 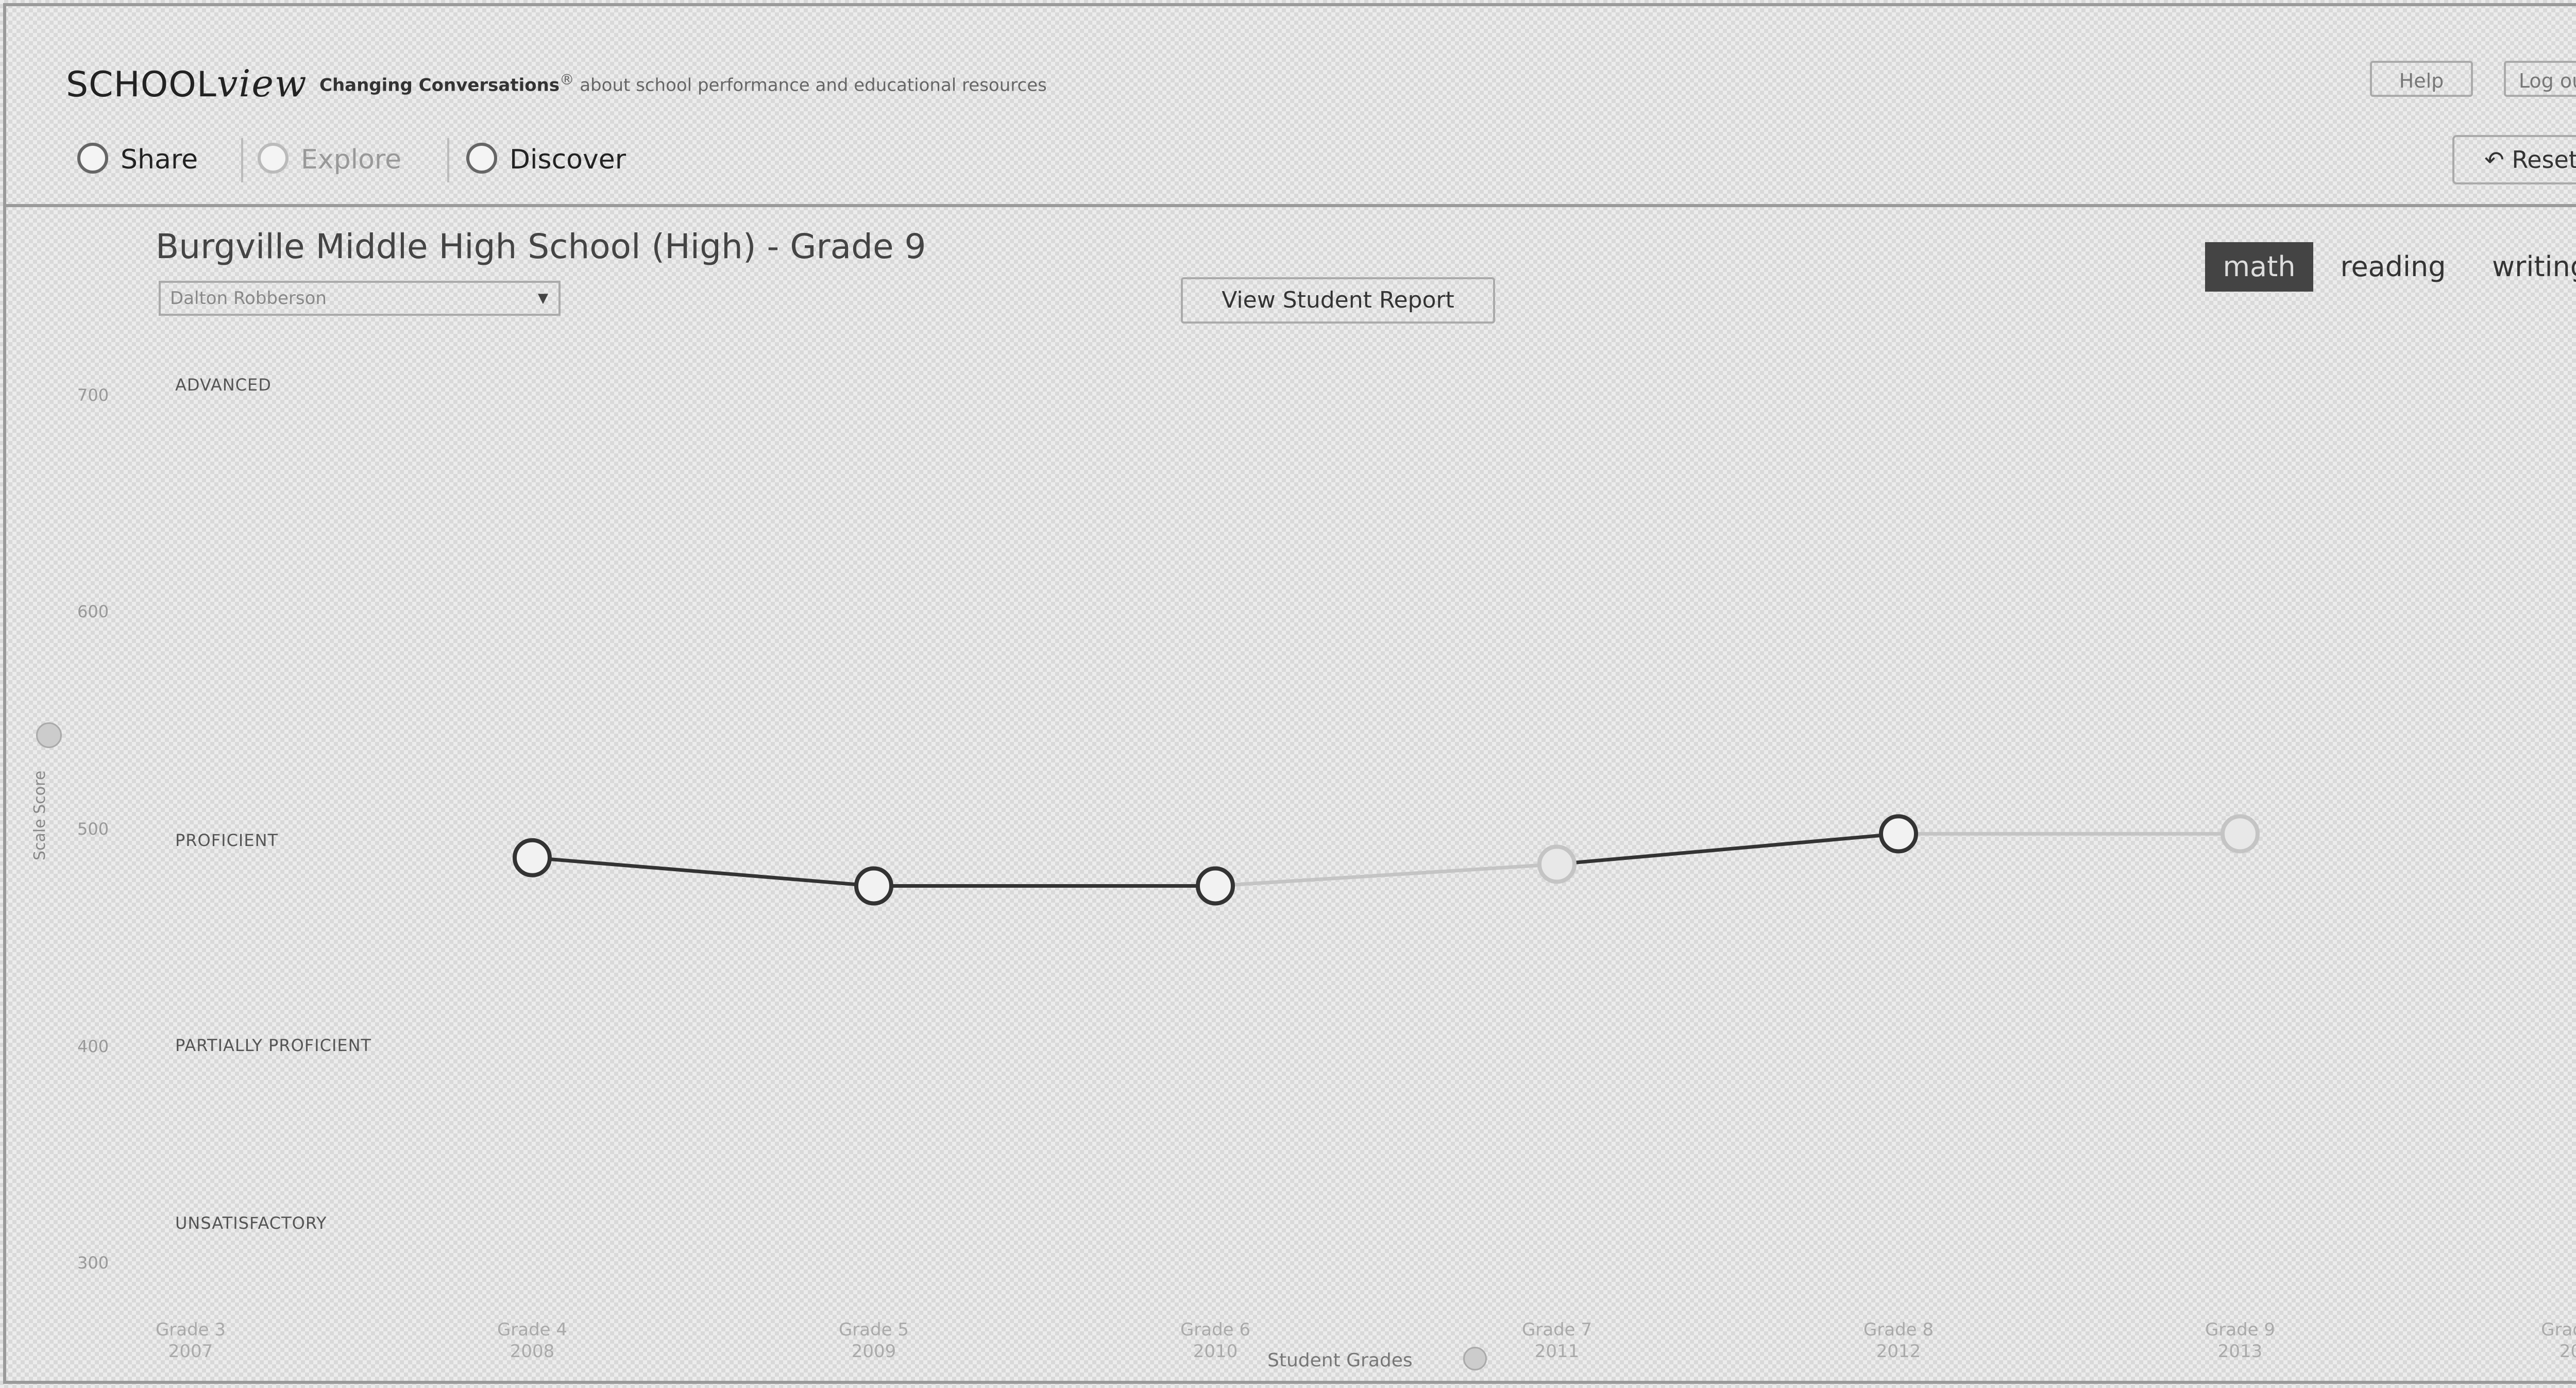 I want to click on x-tick-year: 2014, so click(x=2567, y=1351).